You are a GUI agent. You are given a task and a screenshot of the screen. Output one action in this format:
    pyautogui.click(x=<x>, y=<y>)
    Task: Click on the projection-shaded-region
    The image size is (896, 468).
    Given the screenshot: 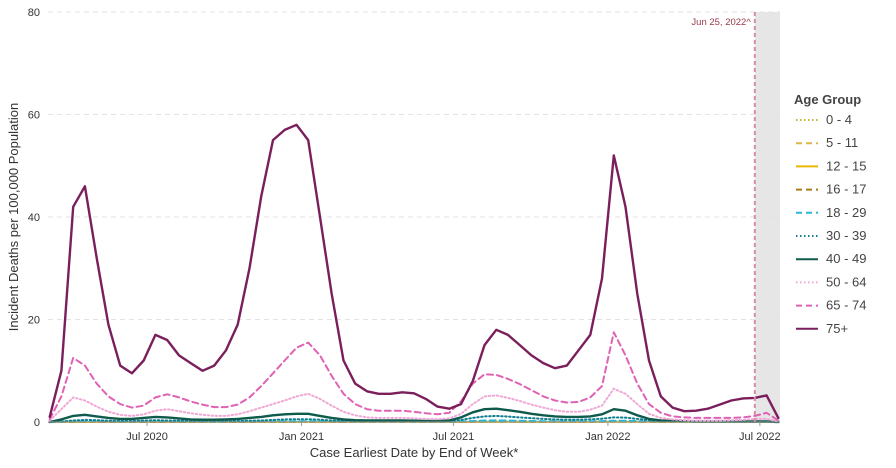 What is the action you would take?
    pyautogui.click(x=767, y=217)
    